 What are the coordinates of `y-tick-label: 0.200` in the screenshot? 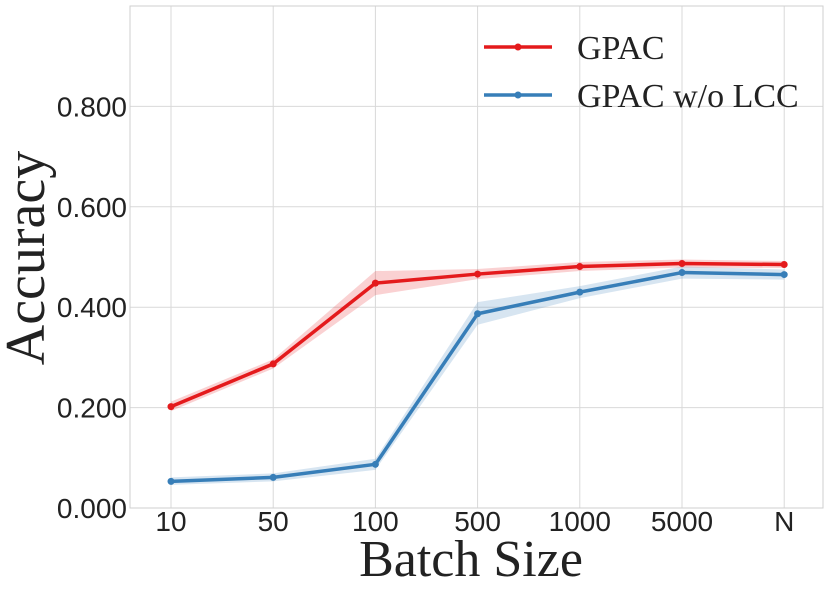 It's located at (92, 408).